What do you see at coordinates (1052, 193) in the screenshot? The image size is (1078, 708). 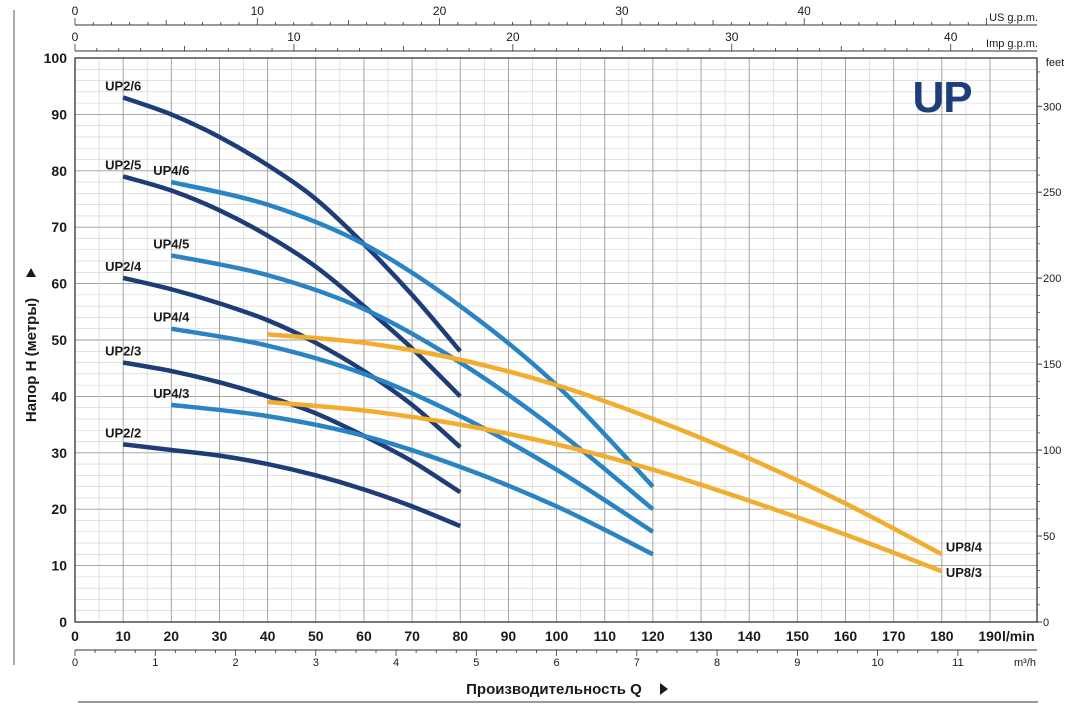 I see `feet-tick-label: 250` at bounding box center [1052, 193].